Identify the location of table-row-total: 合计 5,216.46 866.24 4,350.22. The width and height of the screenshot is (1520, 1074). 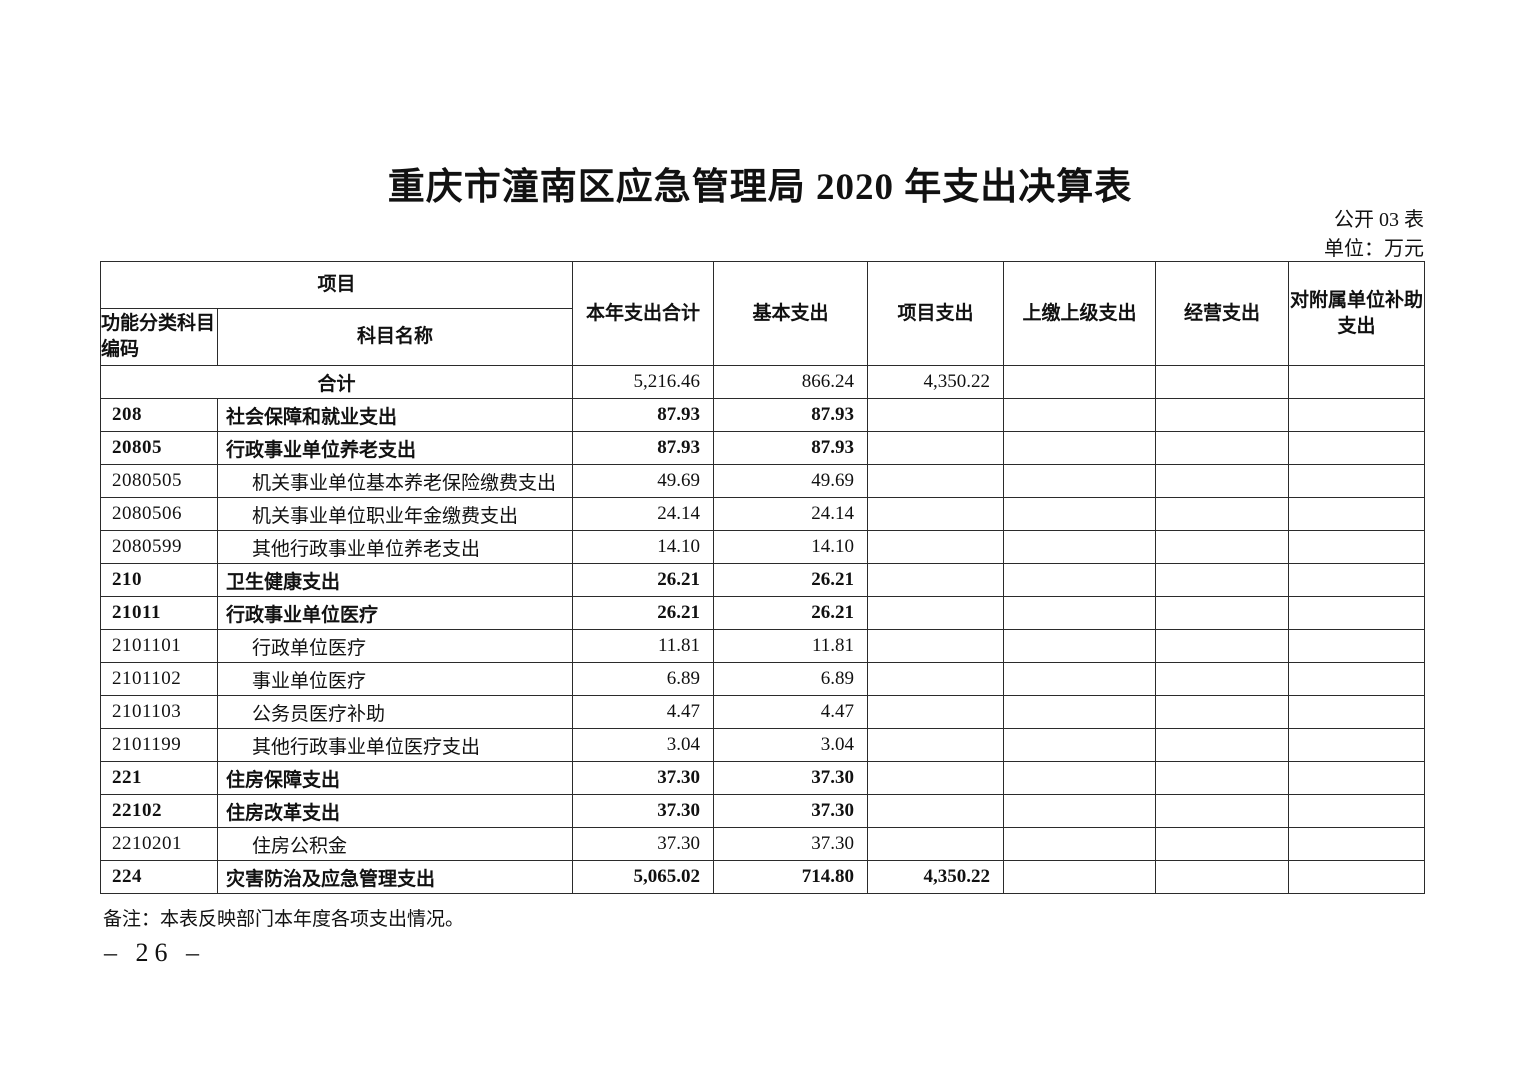
(762, 382).